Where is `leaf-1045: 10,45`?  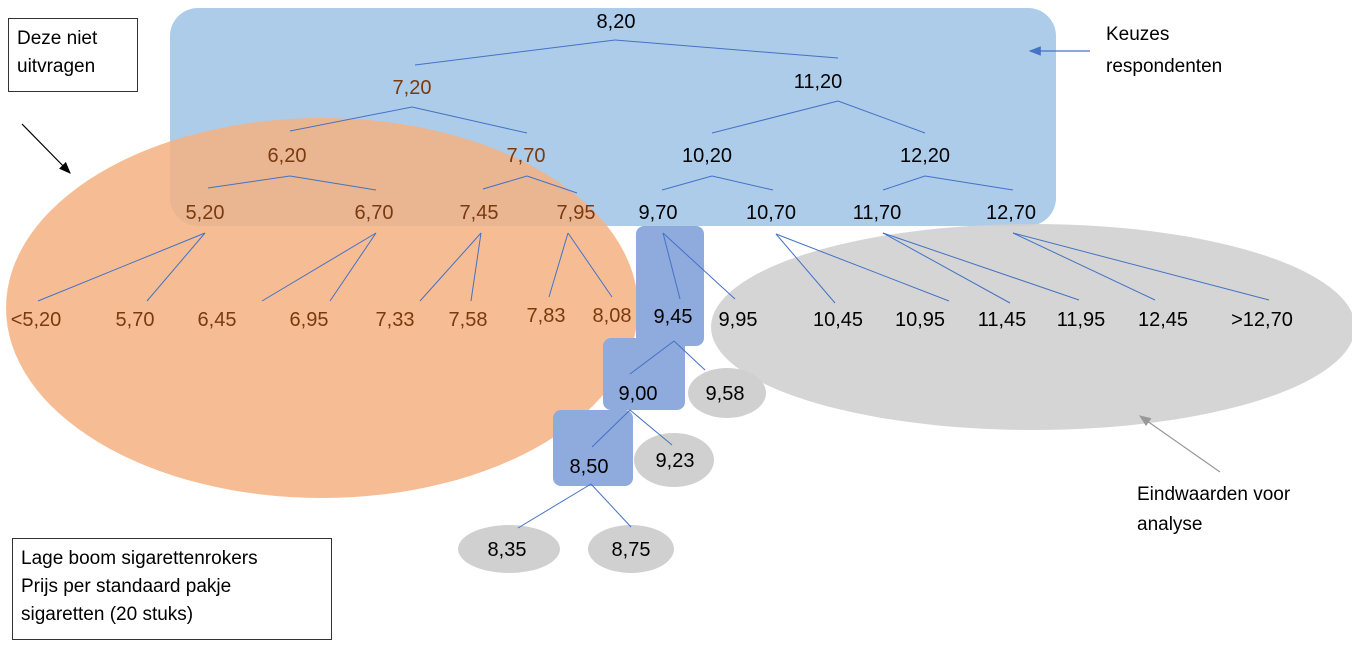
leaf-1045: 10,45 is located at coordinates (838, 320).